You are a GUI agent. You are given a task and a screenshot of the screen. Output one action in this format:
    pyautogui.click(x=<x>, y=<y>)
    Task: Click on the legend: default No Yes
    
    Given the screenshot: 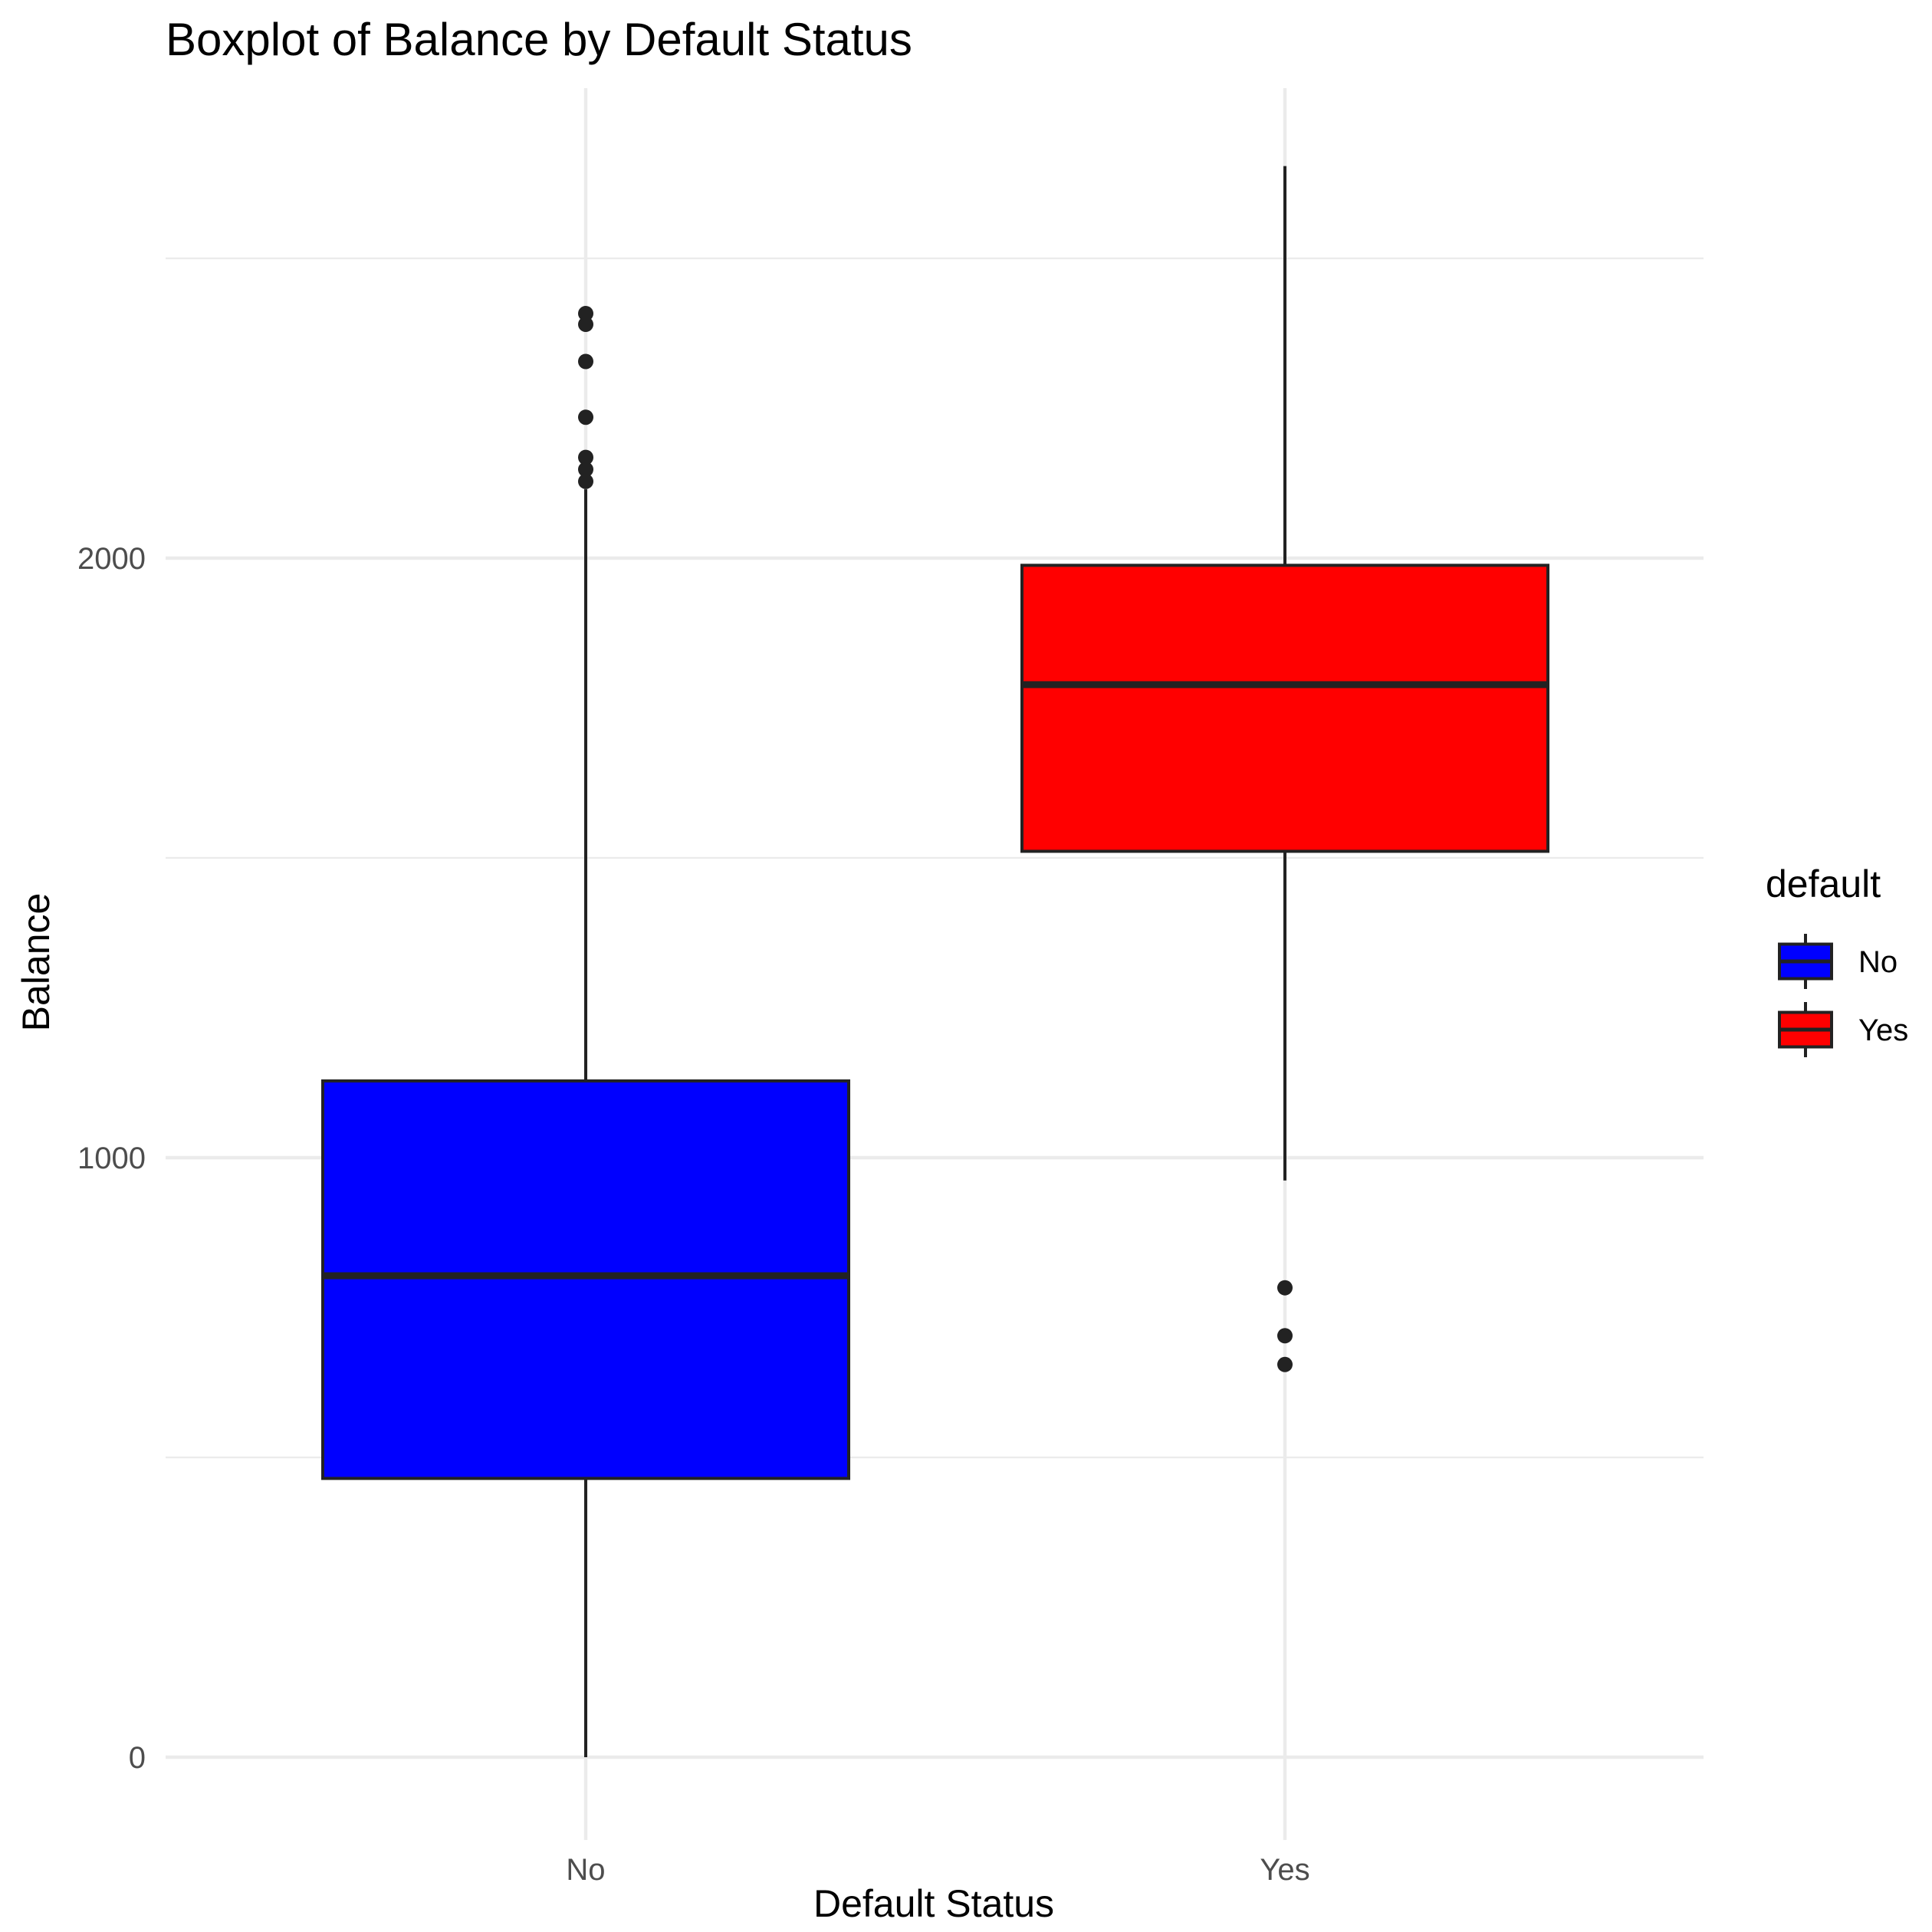 What is the action you would take?
    pyautogui.click(x=1837, y=960)
    